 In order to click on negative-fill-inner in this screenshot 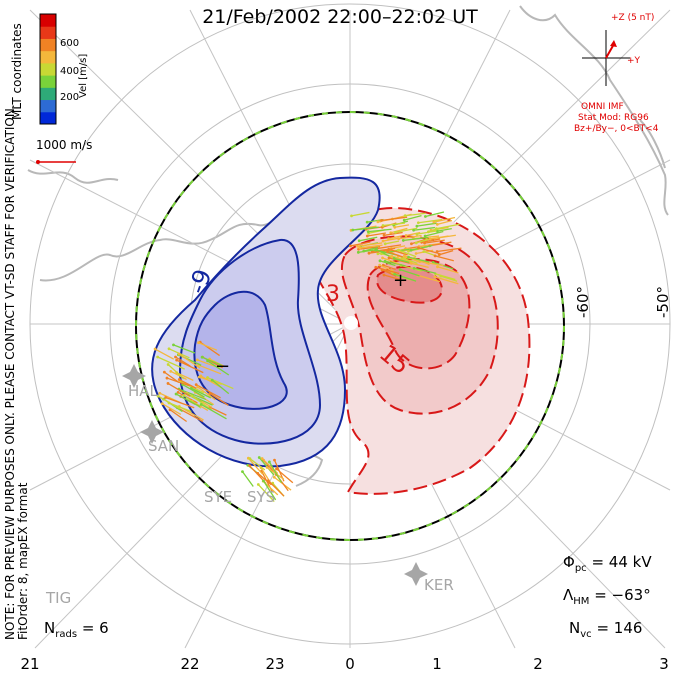, I will do `click(240, 350)`.